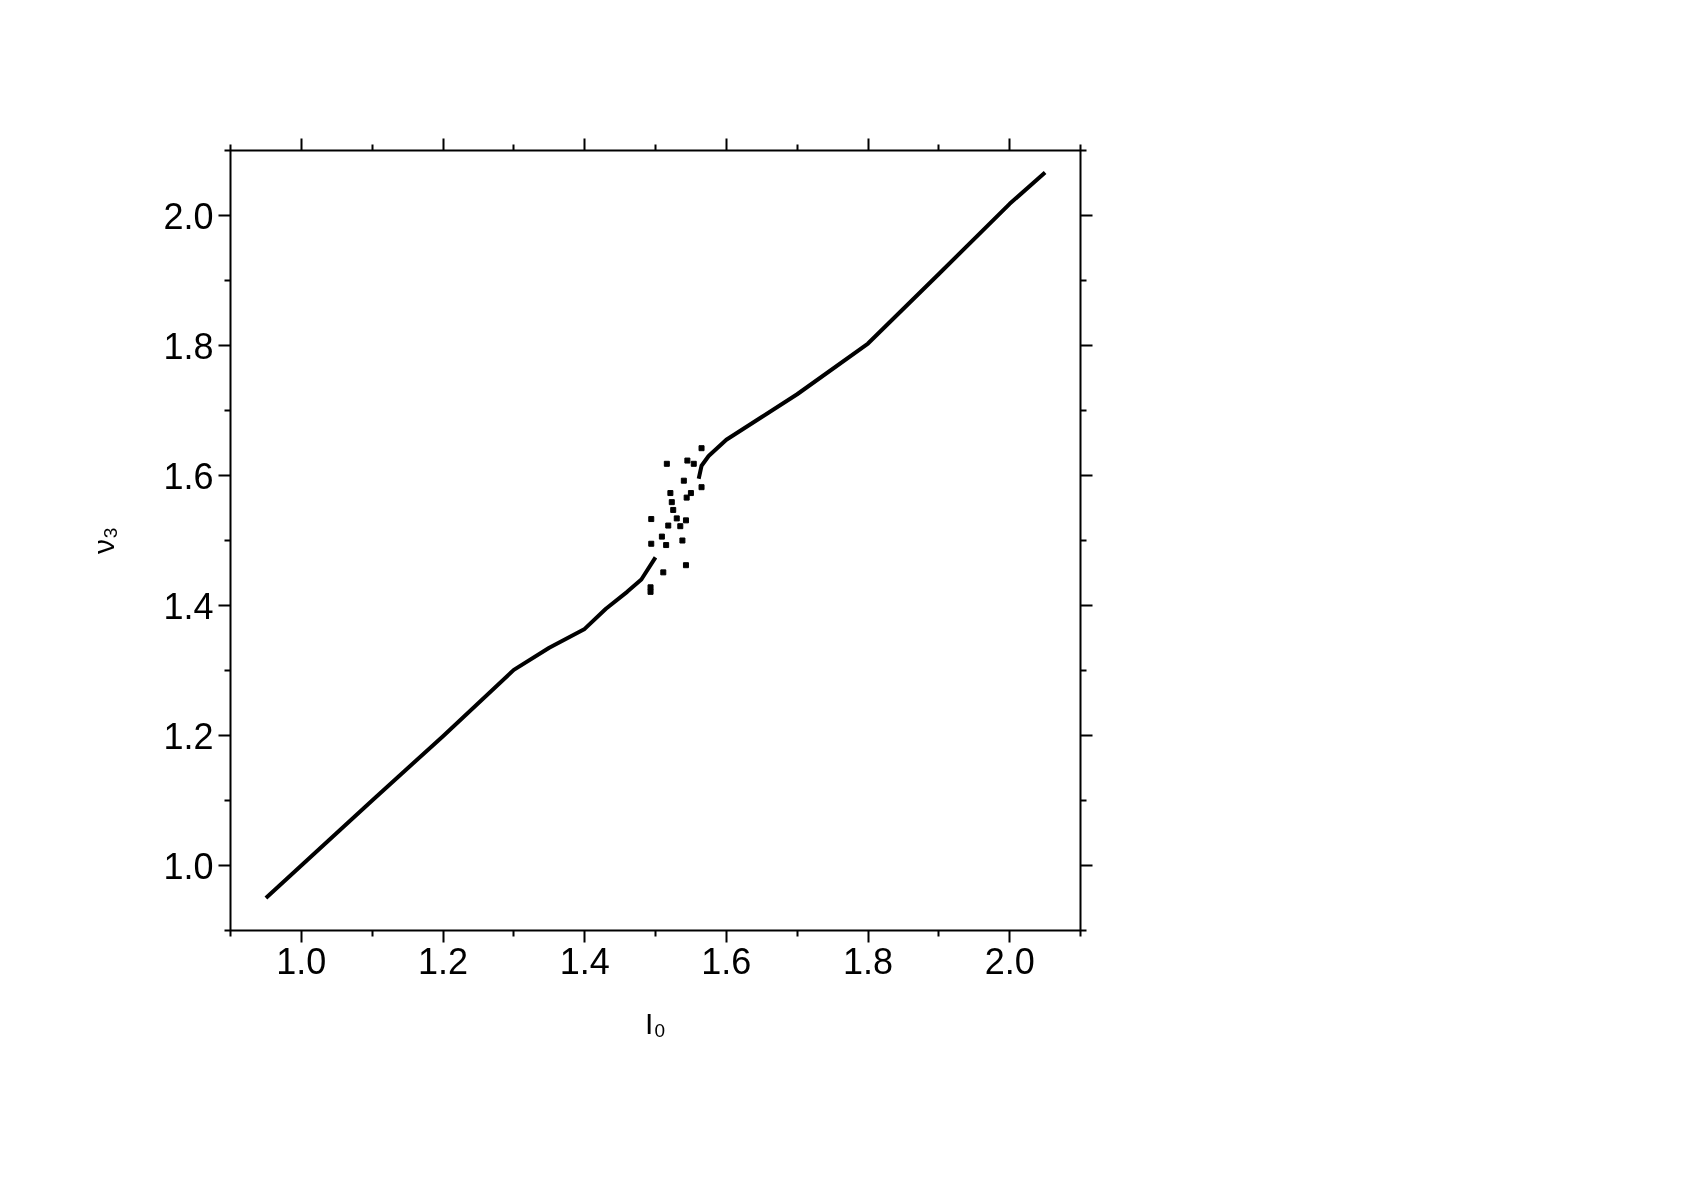 Image resolution: width=1704 pixels, height=1189 pixels. I want to click on y-tick-label: 1.4, so click(188, 606).